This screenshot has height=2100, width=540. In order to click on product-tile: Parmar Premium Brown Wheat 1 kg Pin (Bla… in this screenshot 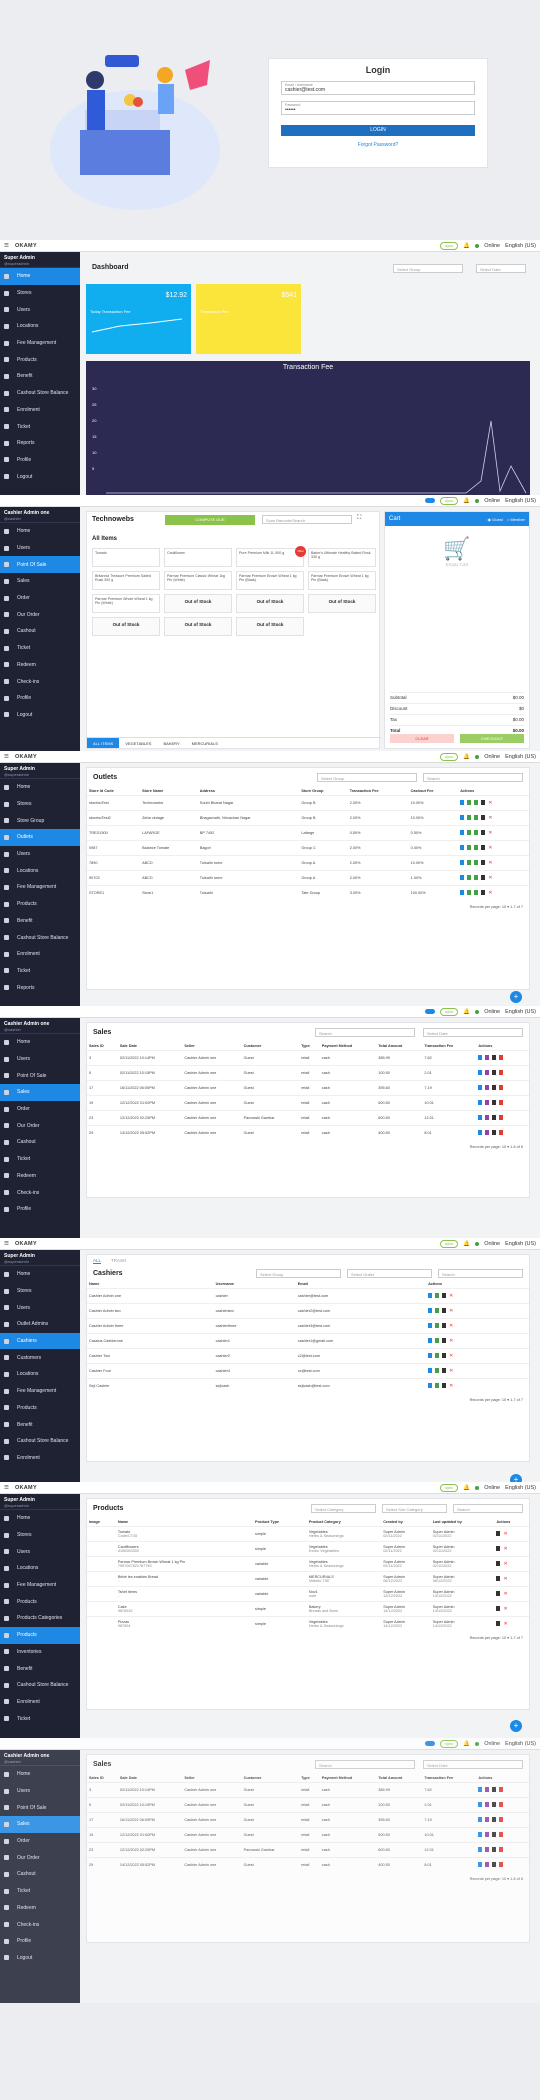, I will do `click(270, 580)`.